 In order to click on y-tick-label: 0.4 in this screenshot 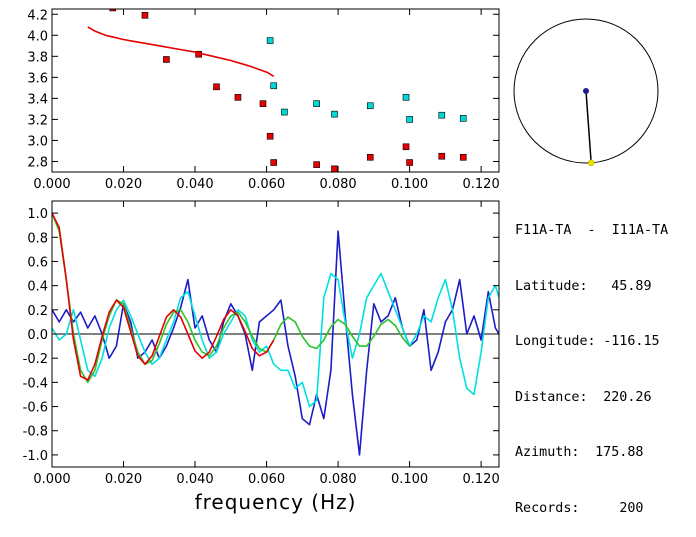, I will do `click(37, 287)`.